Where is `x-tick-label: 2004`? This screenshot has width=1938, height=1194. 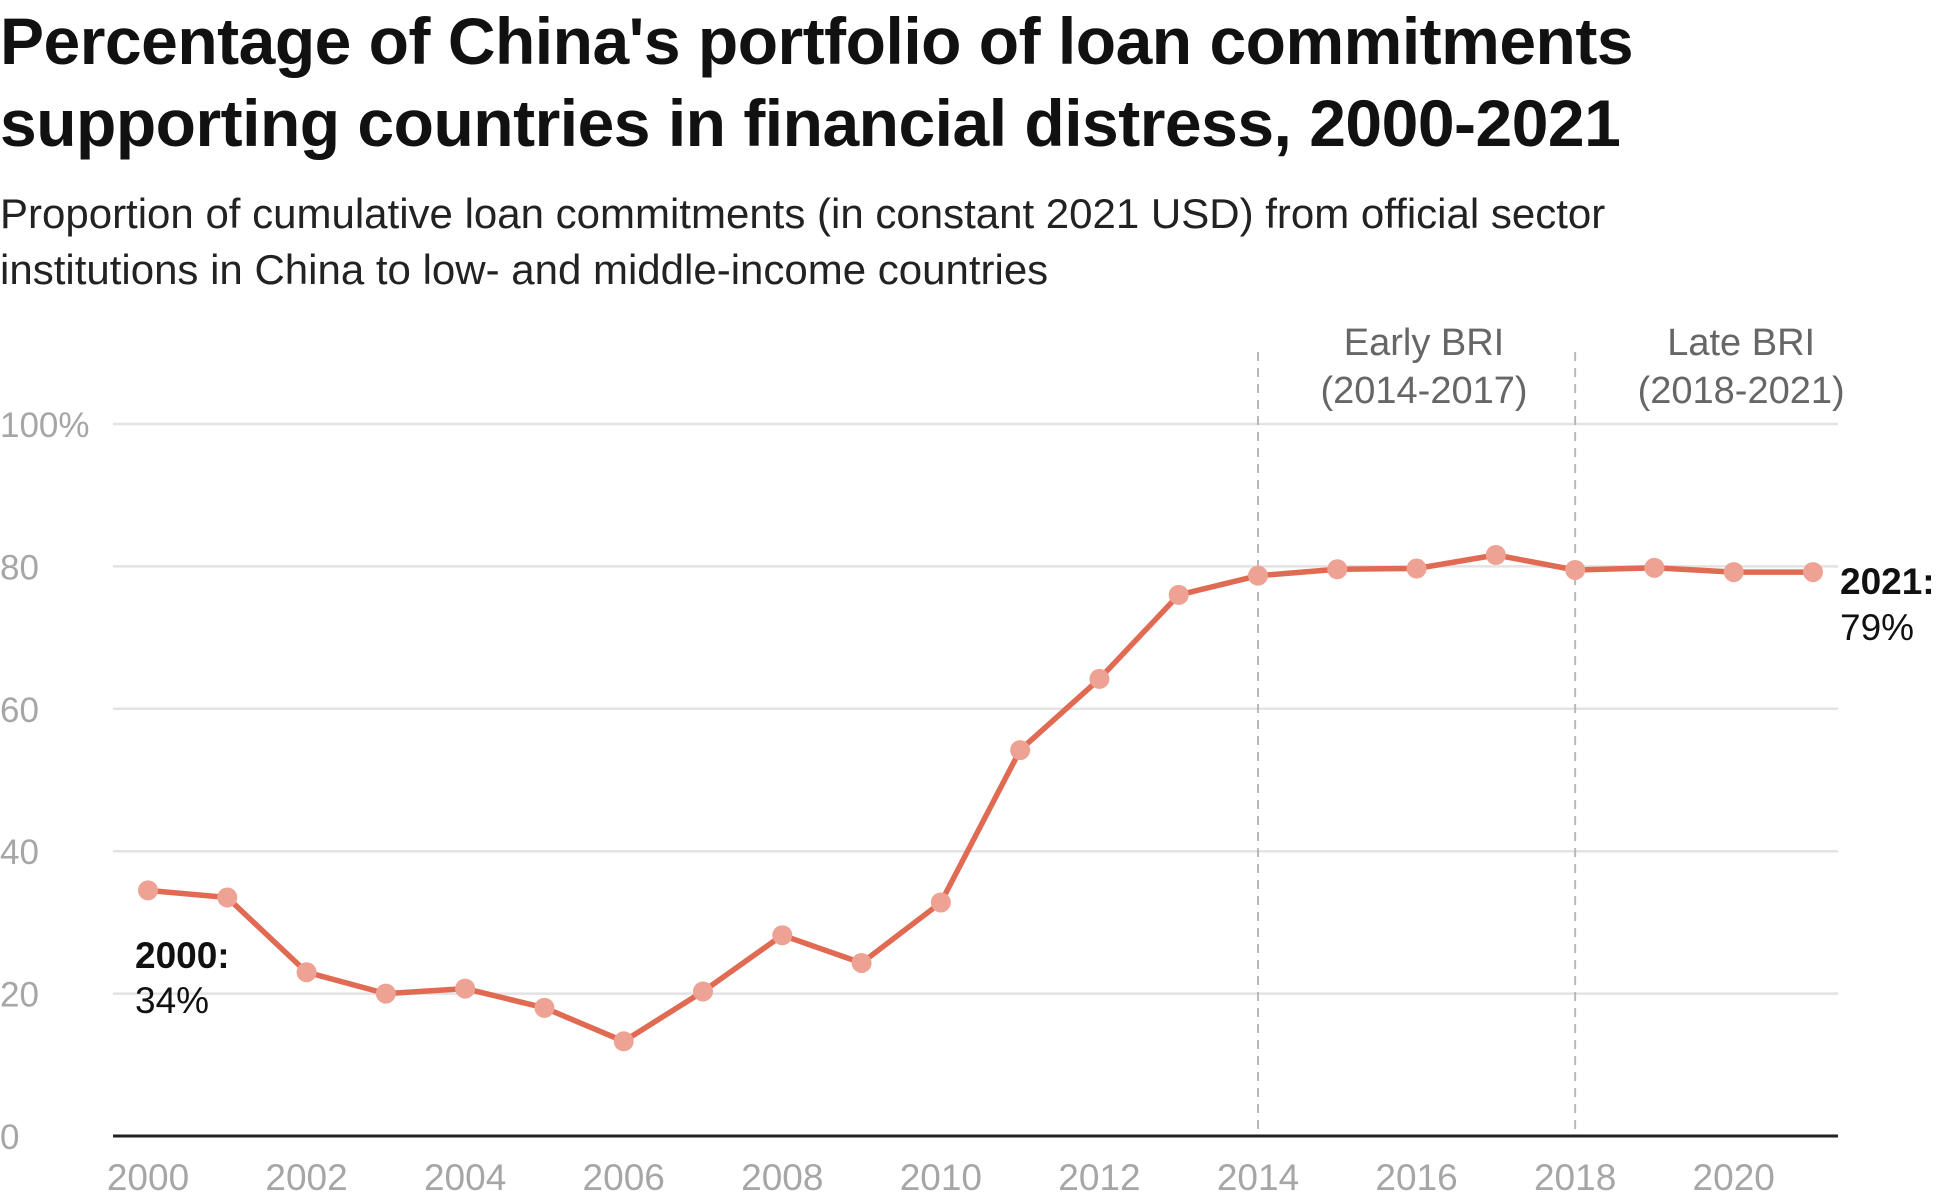 x-tick-label: 2004 is located at coordinates (465, 1175).